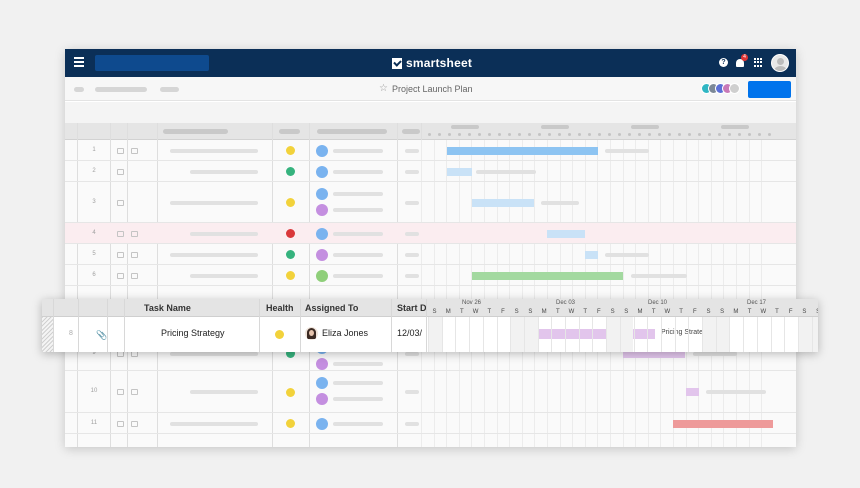  Describe the element at coordinates (432, 63) in the screenshot. I see `smartsheet-logo: smartsheet` at that location.